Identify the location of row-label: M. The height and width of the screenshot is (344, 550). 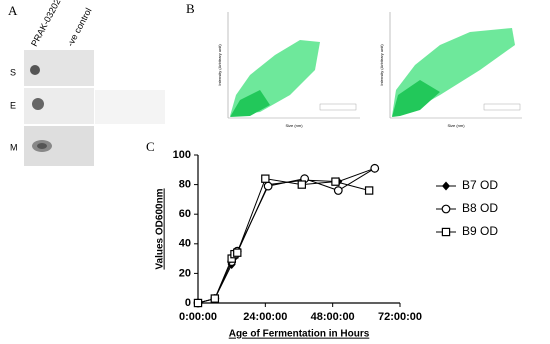
(14, 147).